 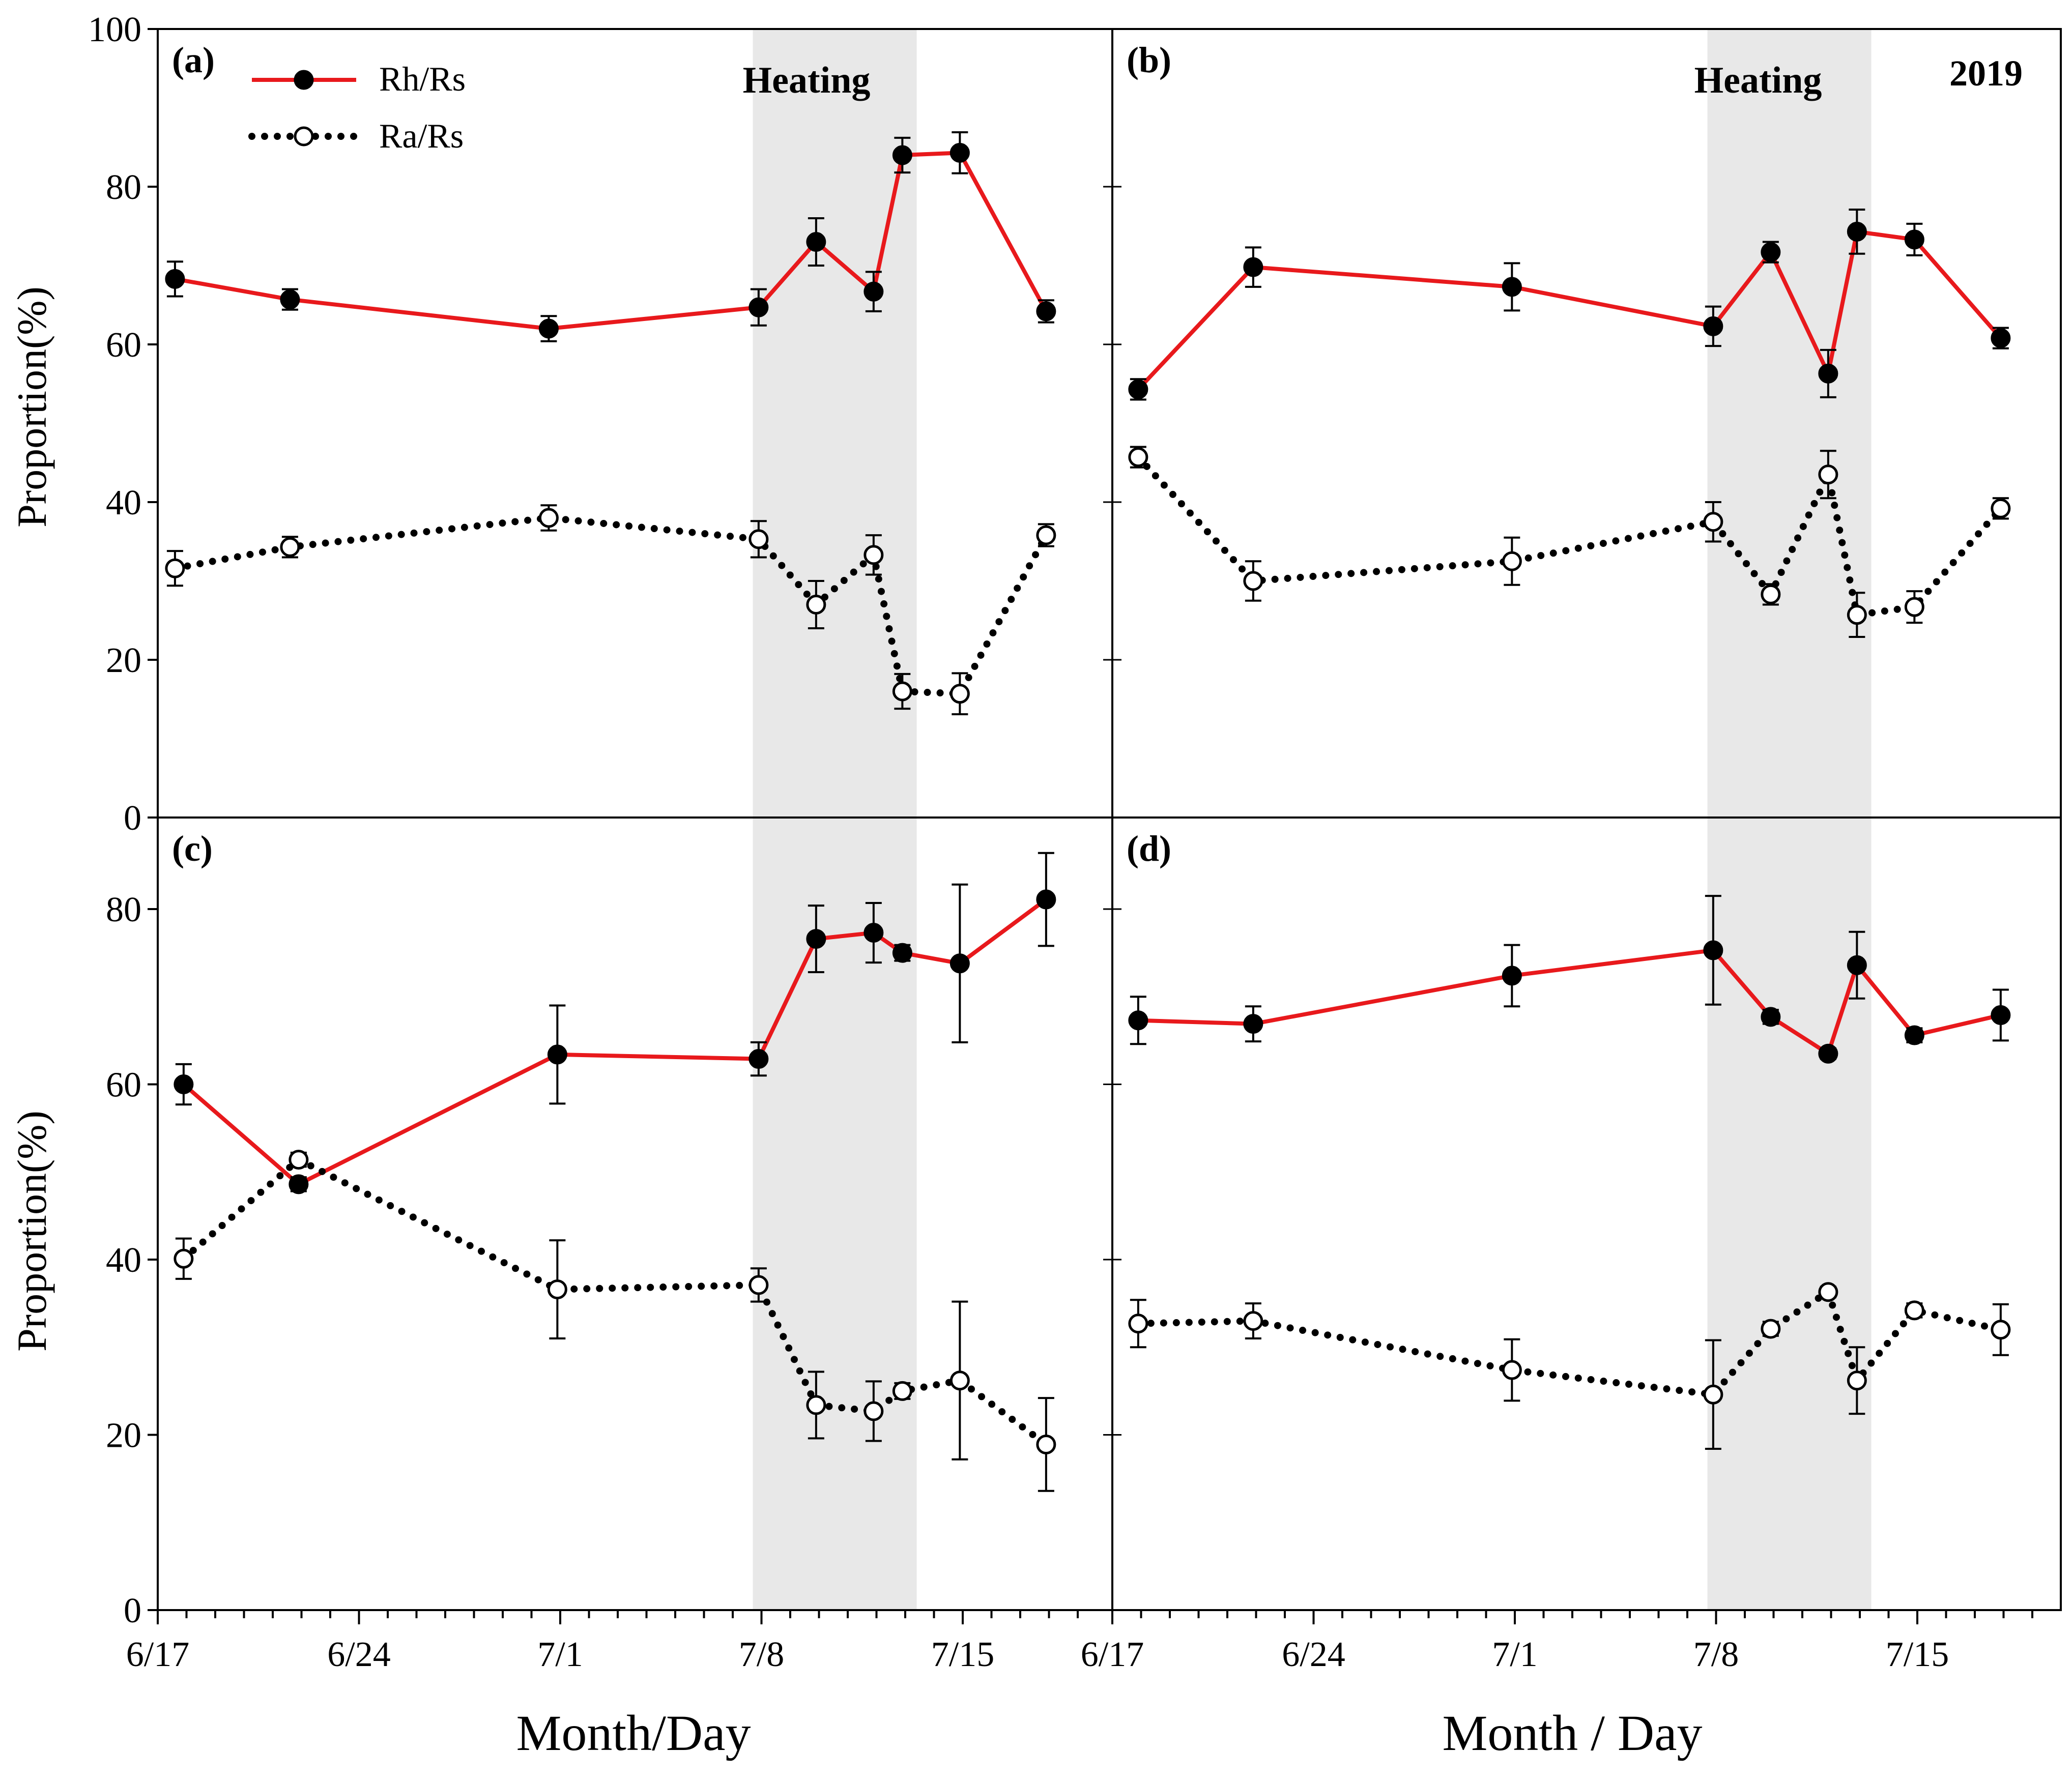 What do you see at coordinates (32, 407) in the screenshot?
I see `y-axis-title-top: Proportion(%)` at bounding box center [32, 407].